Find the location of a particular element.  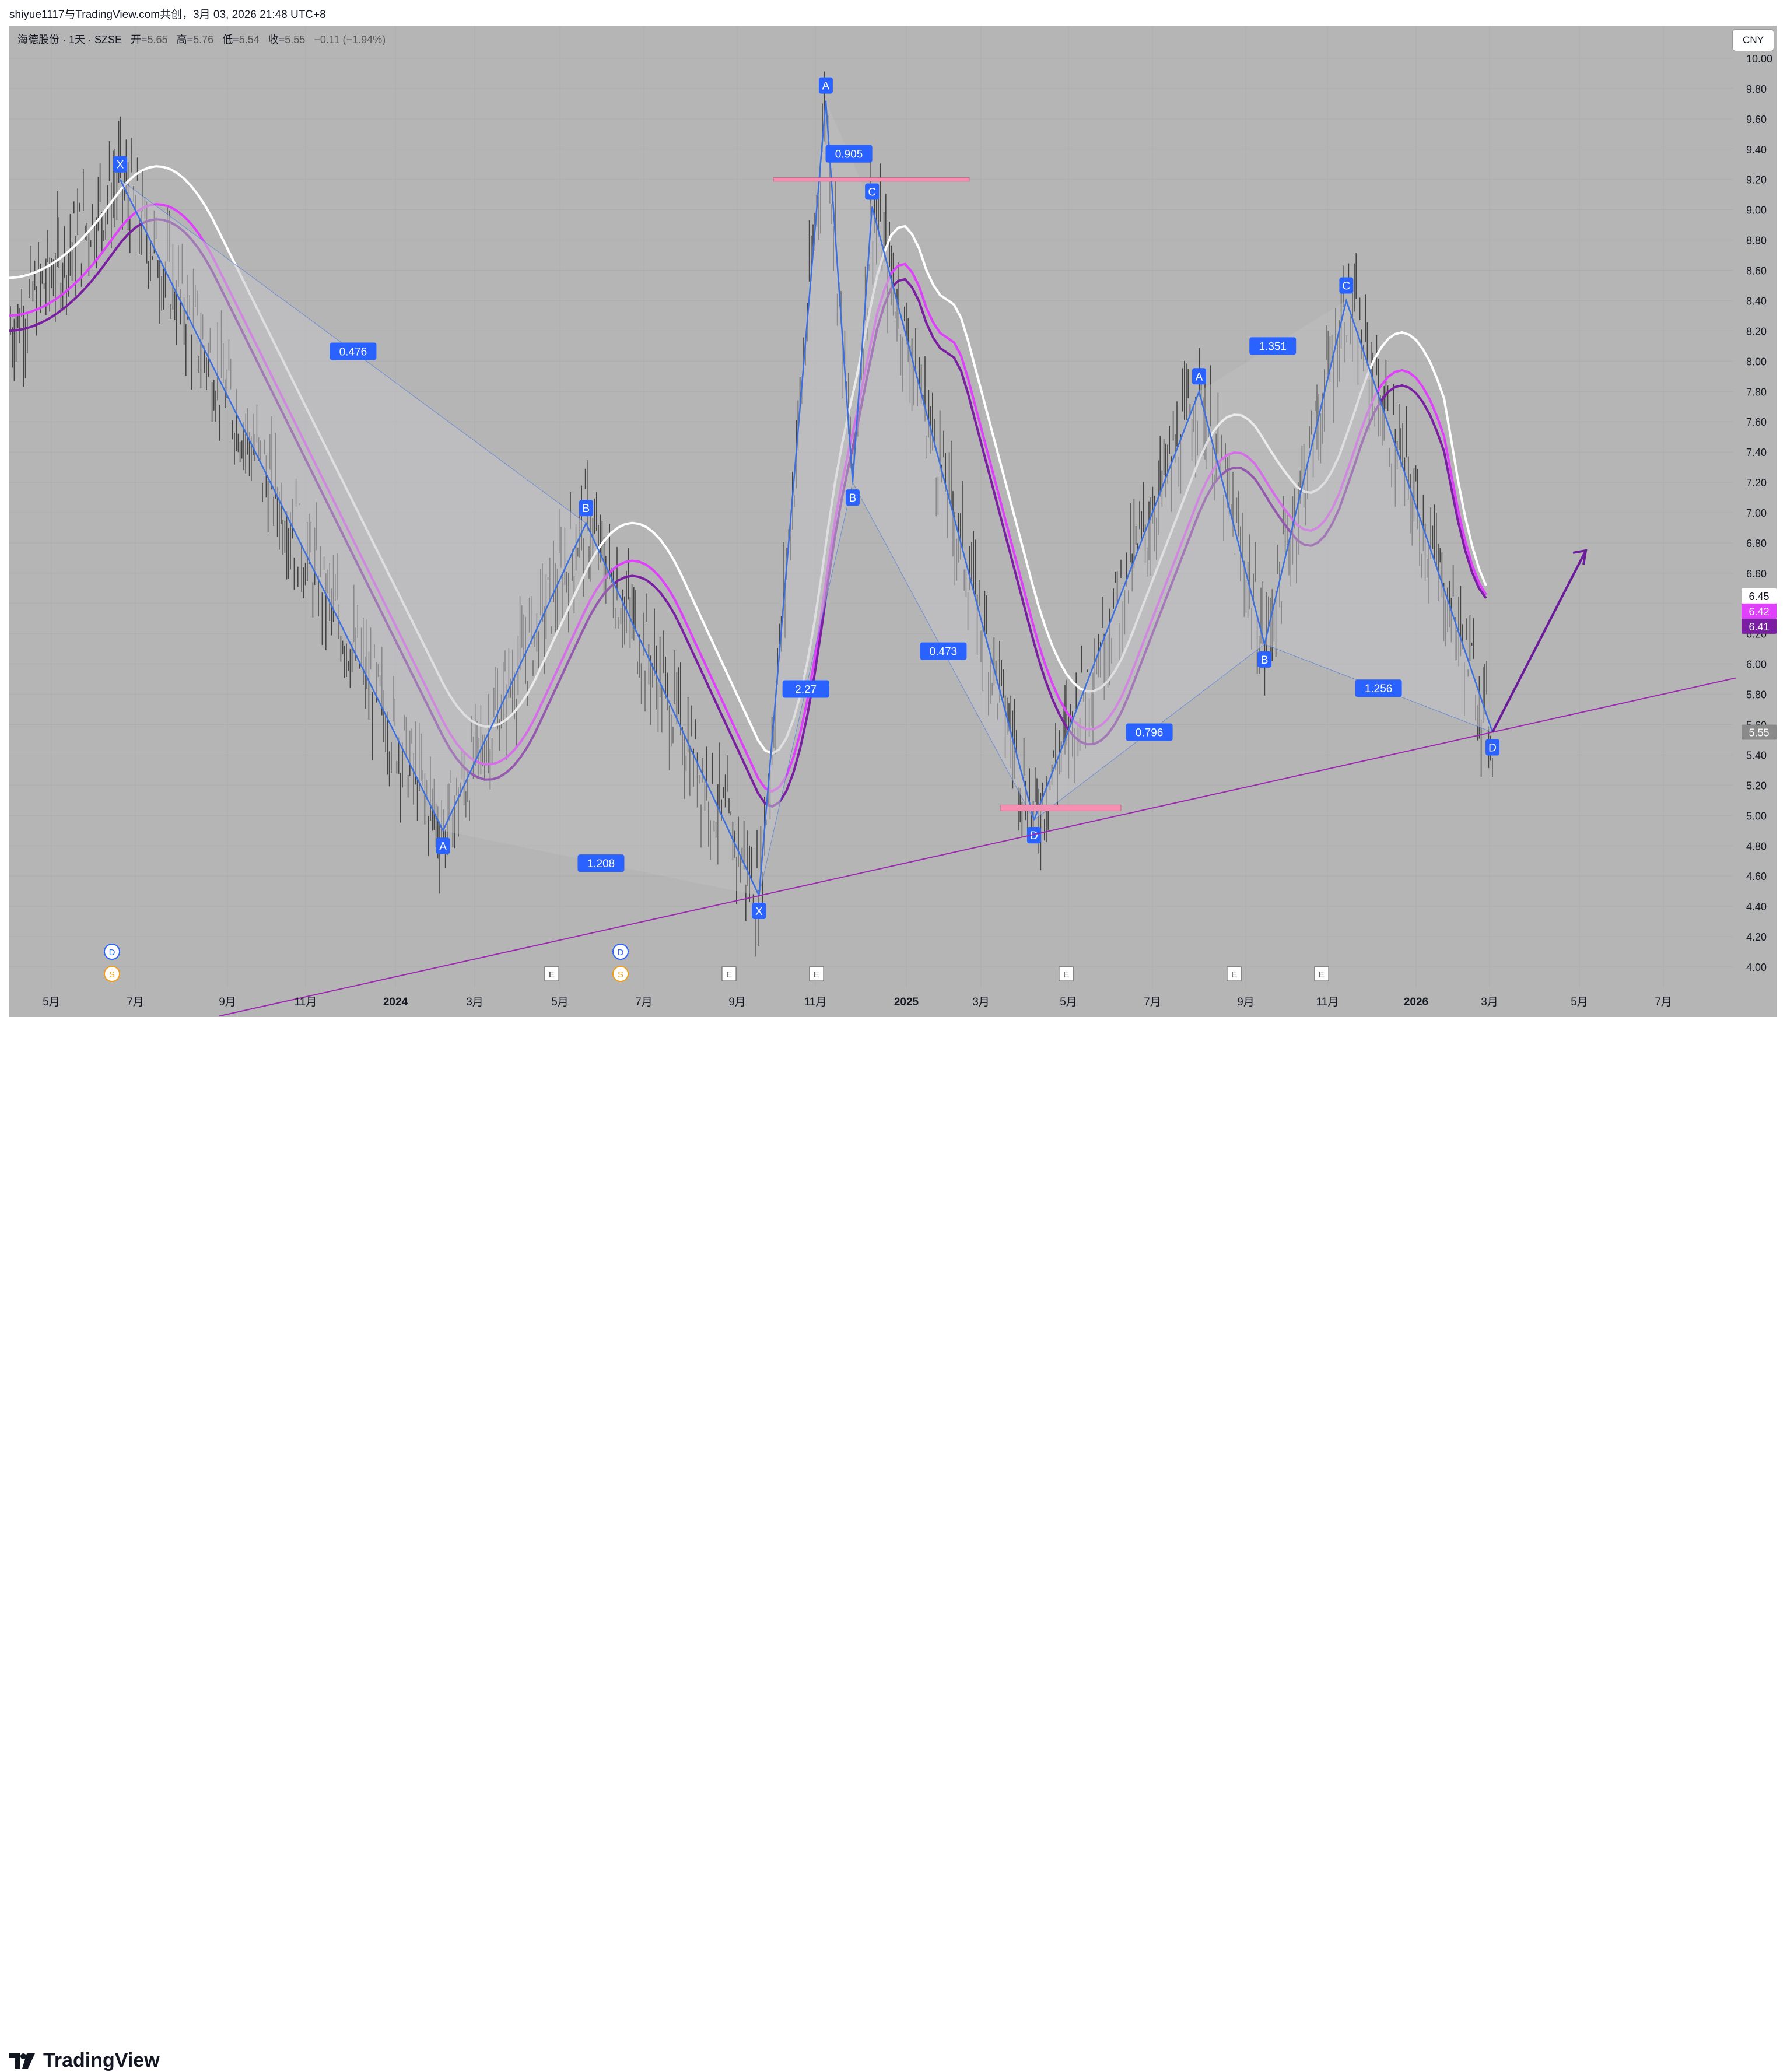

close-value: 5.55 is located at coordinates (295, 40).